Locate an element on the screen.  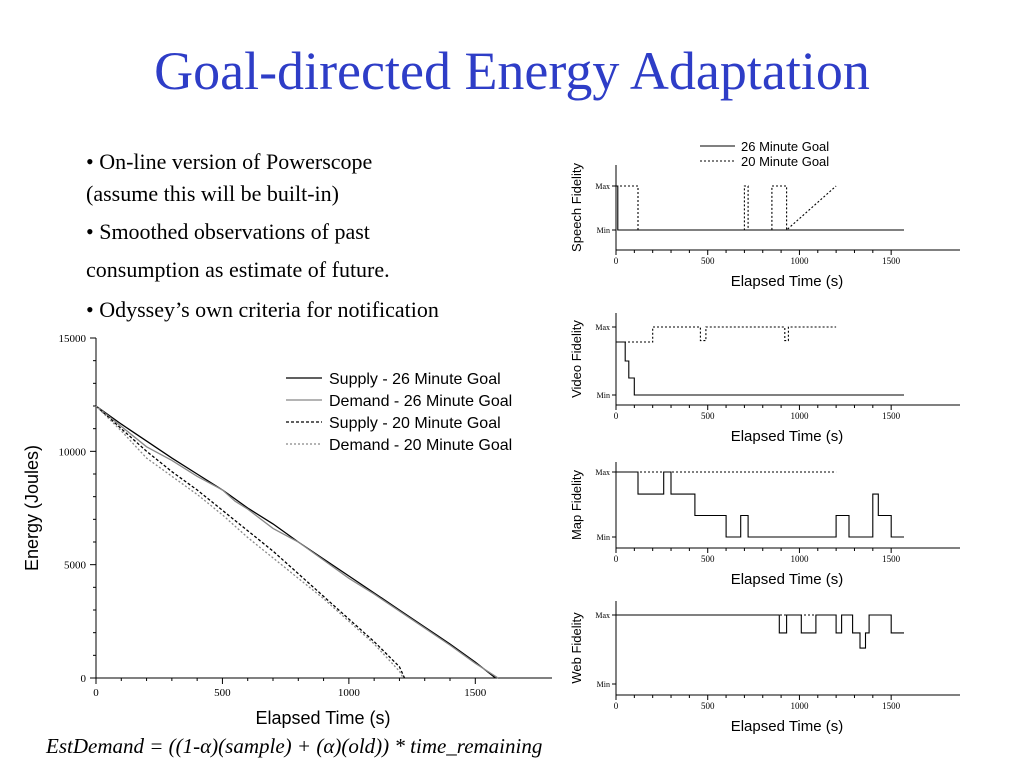
energy-legend-label: Supply - 26 Minute Goal is located at coordinates (415, 379).